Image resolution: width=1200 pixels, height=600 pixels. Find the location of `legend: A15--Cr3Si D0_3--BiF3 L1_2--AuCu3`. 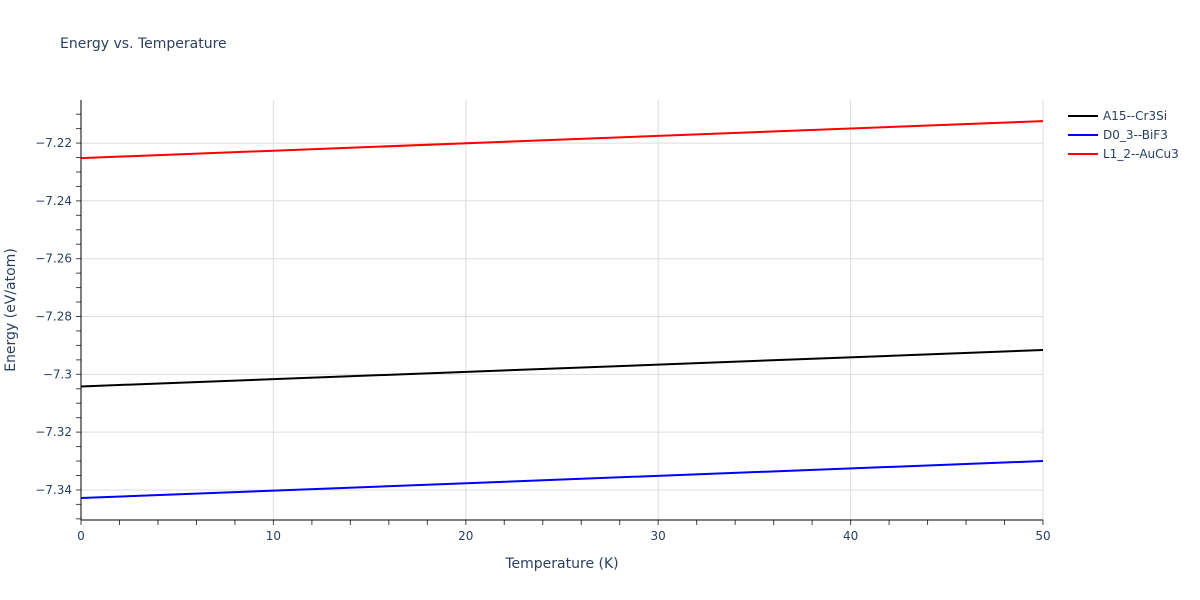

legend: A15--Cr3Si D0_3--BiF3 L1_2--AuCu3 is located at coordinates (1123, 134).